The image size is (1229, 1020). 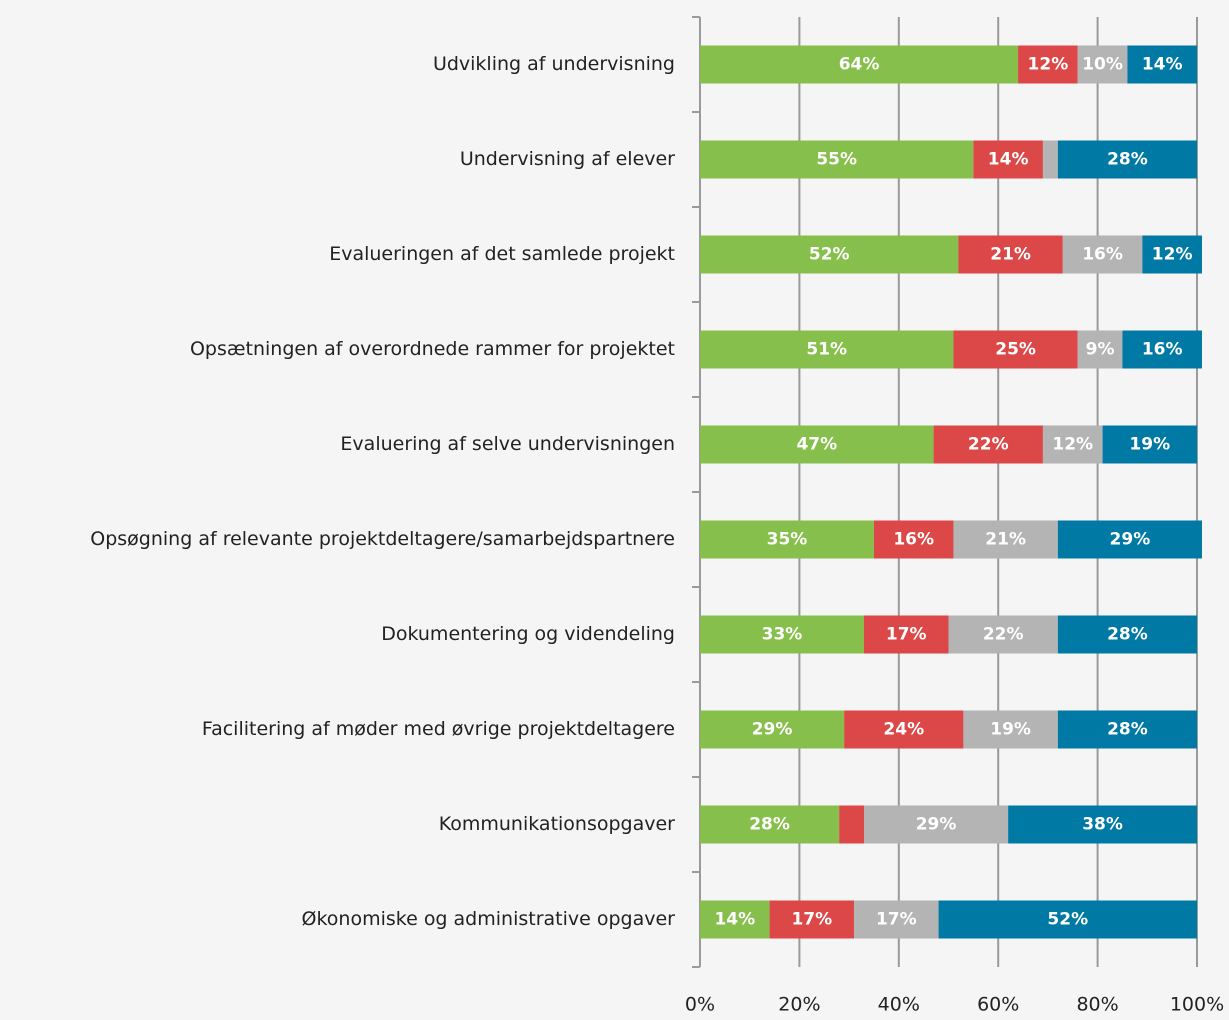 I want to click on data-label: 10%, so click(x=1102, y=65).